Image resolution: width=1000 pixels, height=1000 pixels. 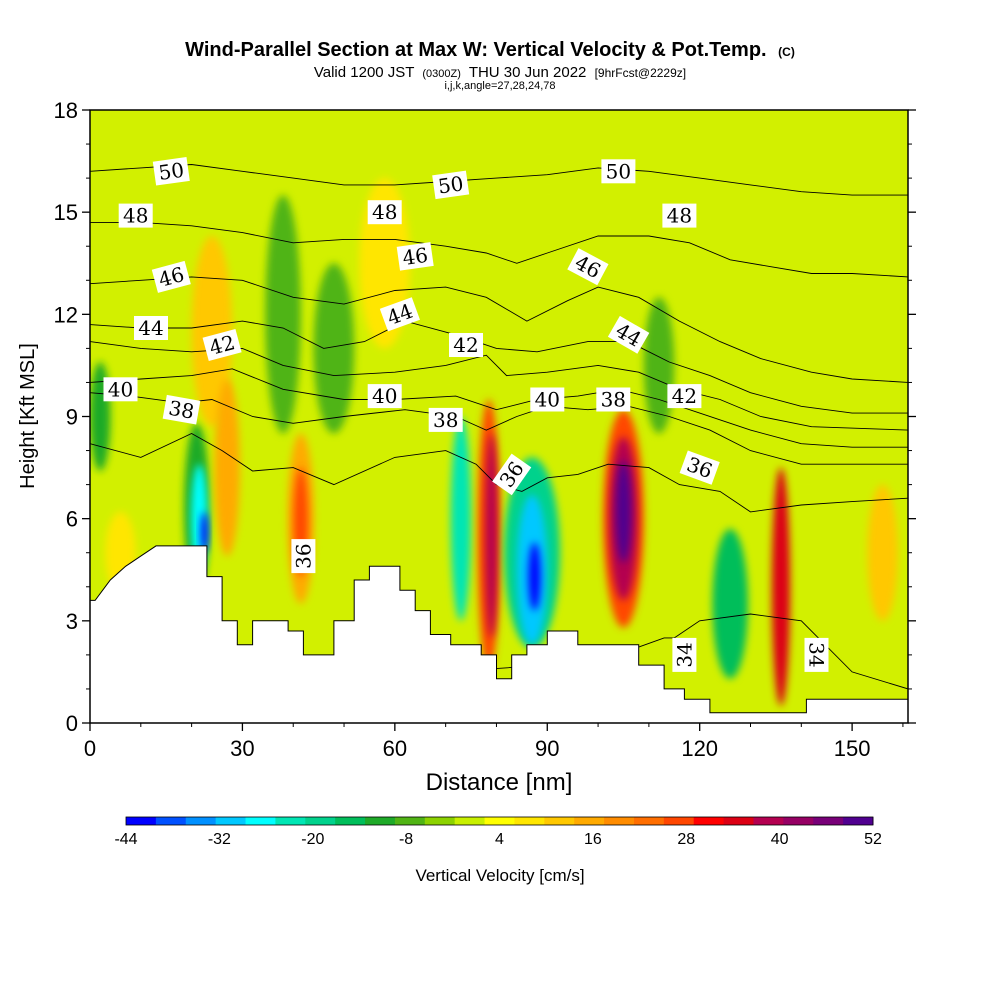 I want to click on terrain-profile, so click(x=499, y=634).